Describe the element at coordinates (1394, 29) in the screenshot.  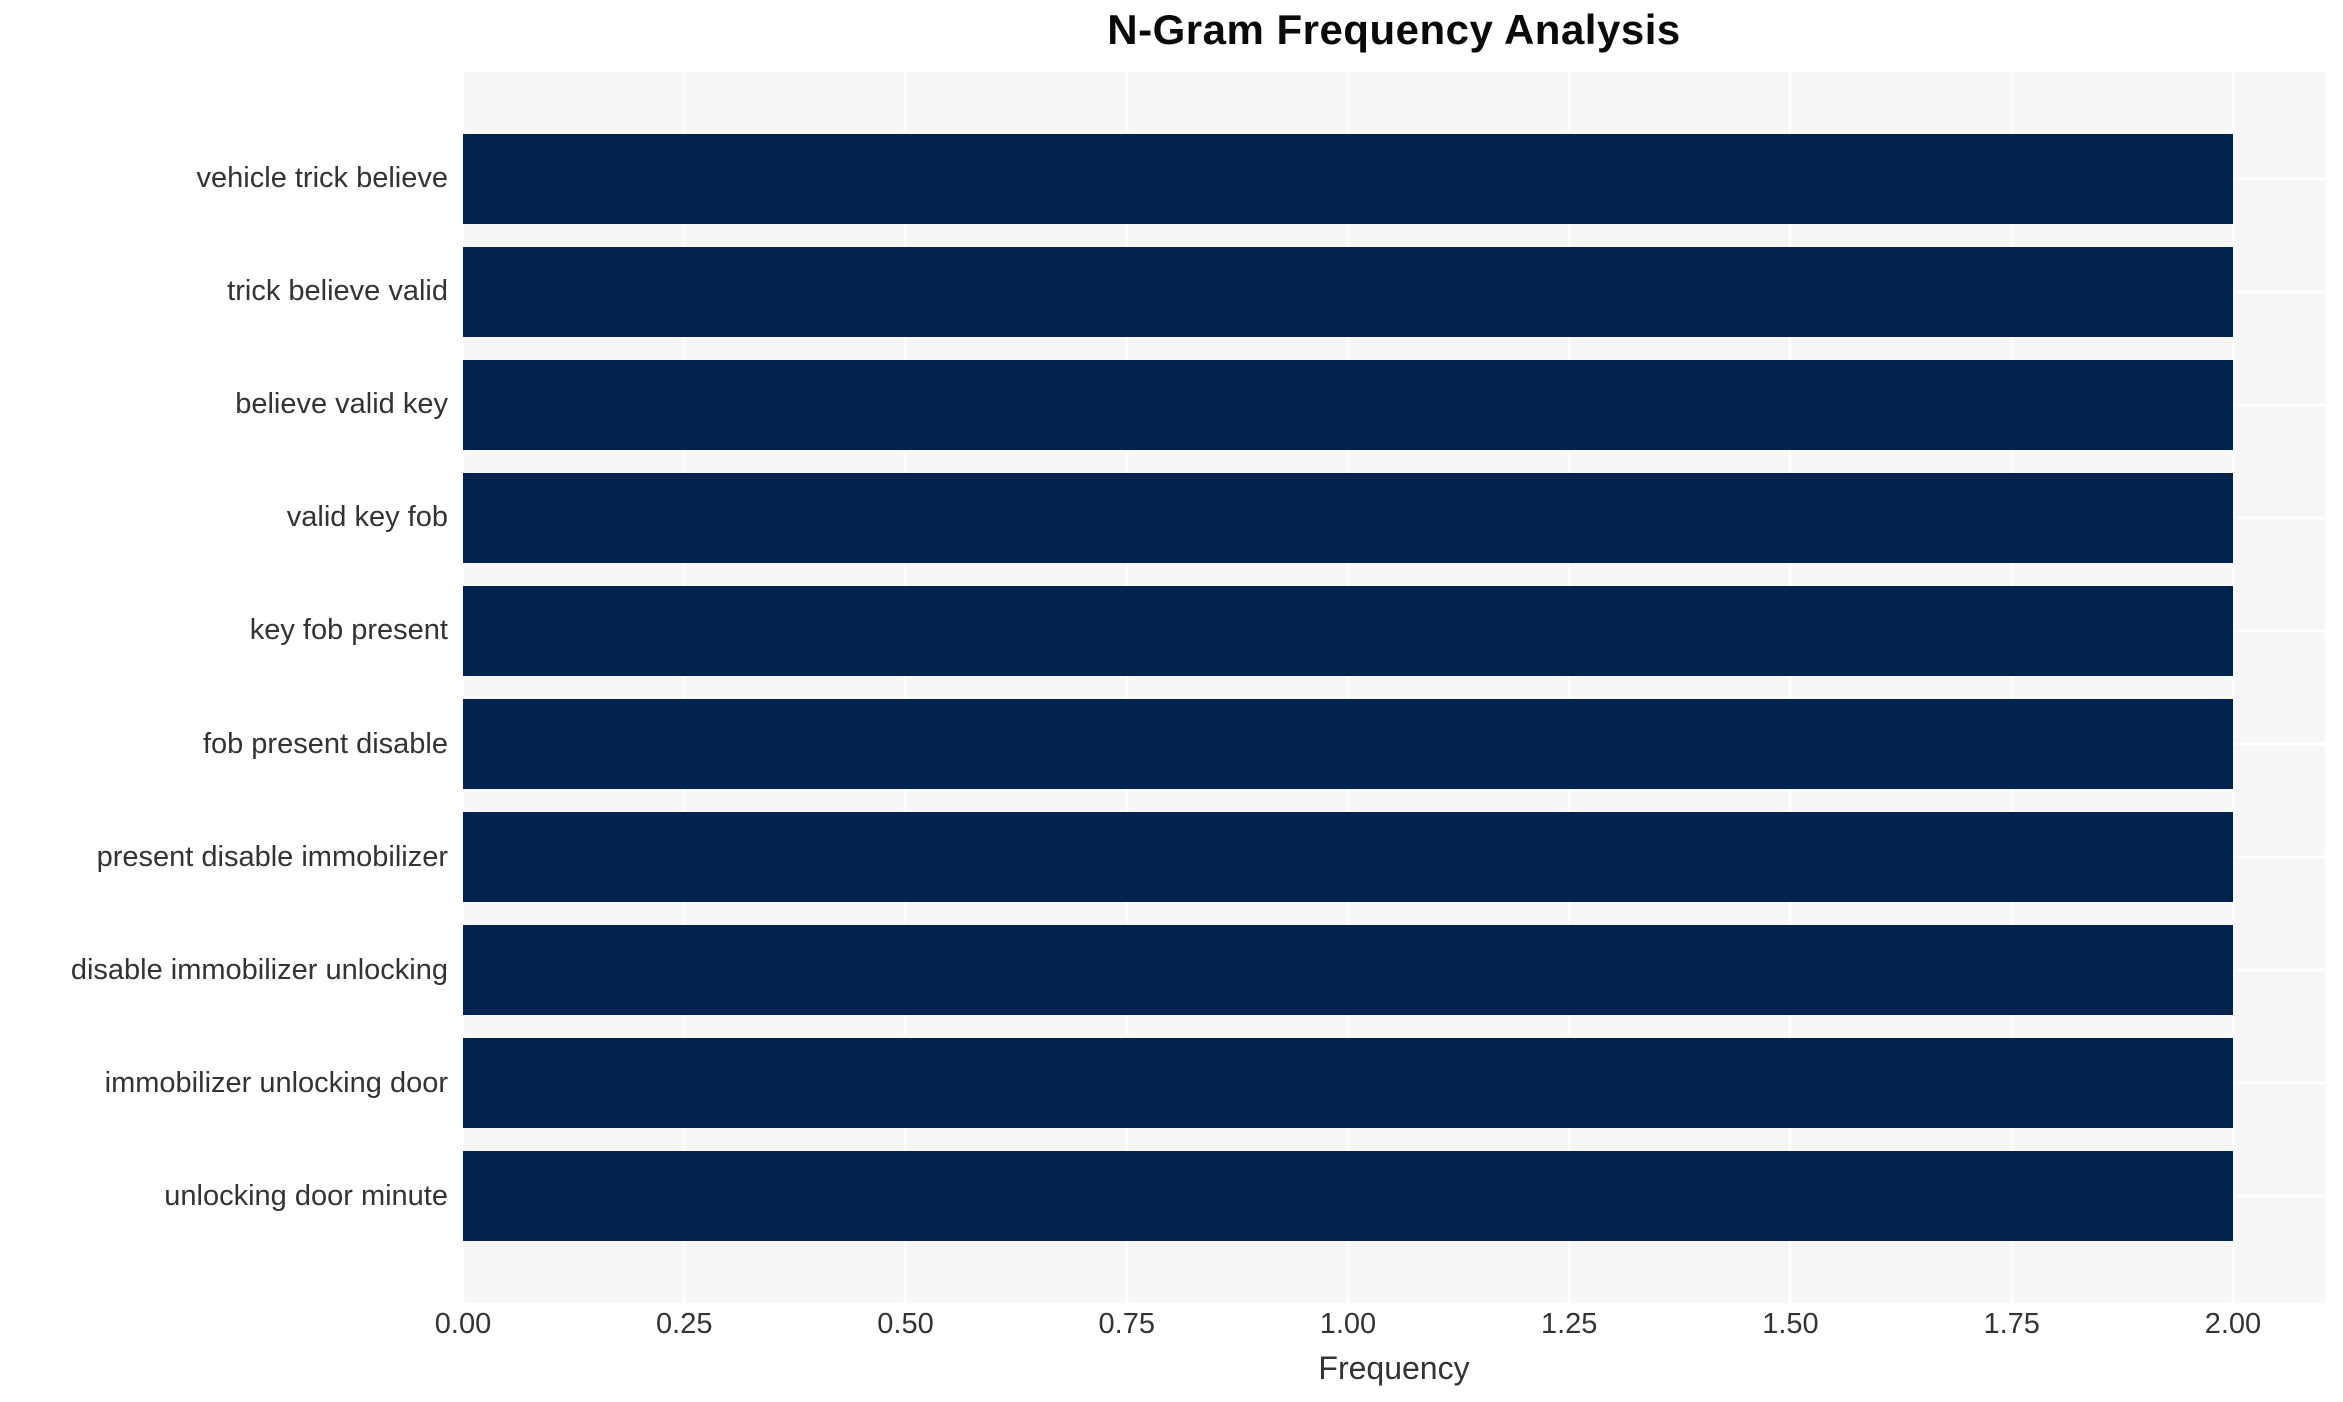
I see `chart-title: N-Gram Frequency Analysis` at that location.